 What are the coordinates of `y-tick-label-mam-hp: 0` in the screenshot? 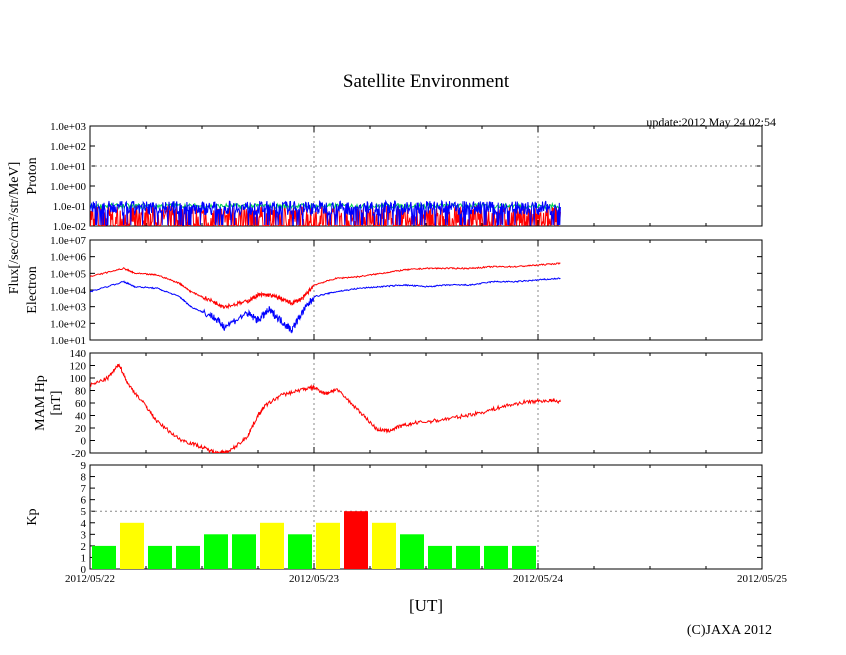 It's located at (84, 442).